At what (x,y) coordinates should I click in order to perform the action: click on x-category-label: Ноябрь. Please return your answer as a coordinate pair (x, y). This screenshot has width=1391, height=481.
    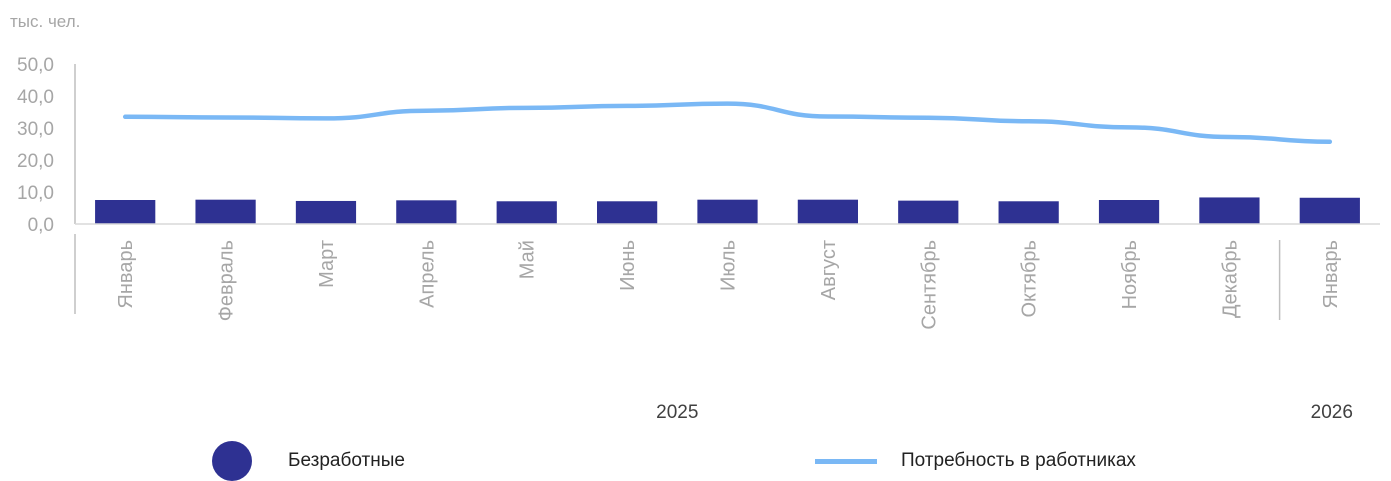
    Looking at the image, I should click on (1130, 274).